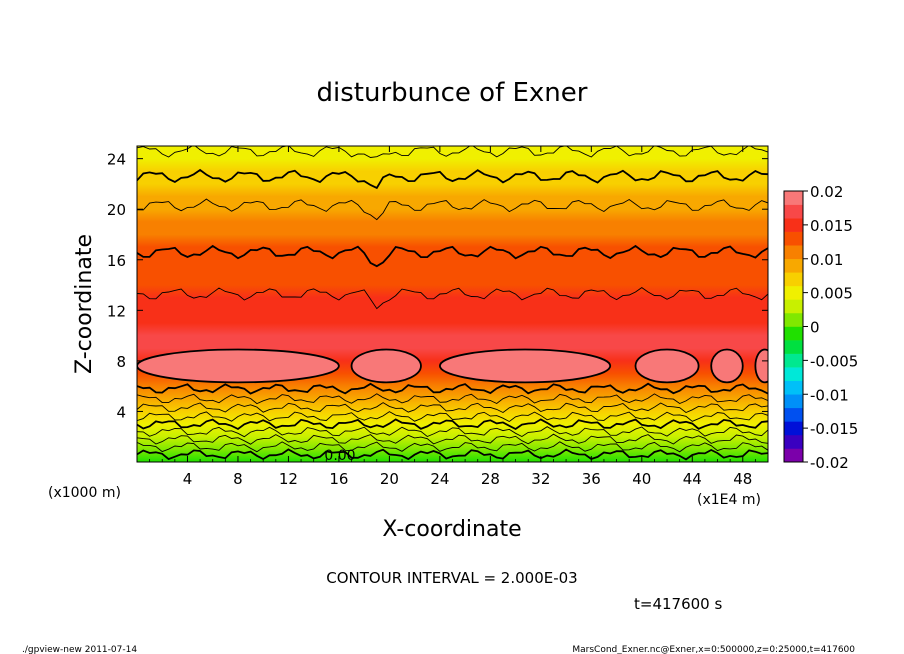  I want to click on x-tick-label: 12, so click(288, 479).